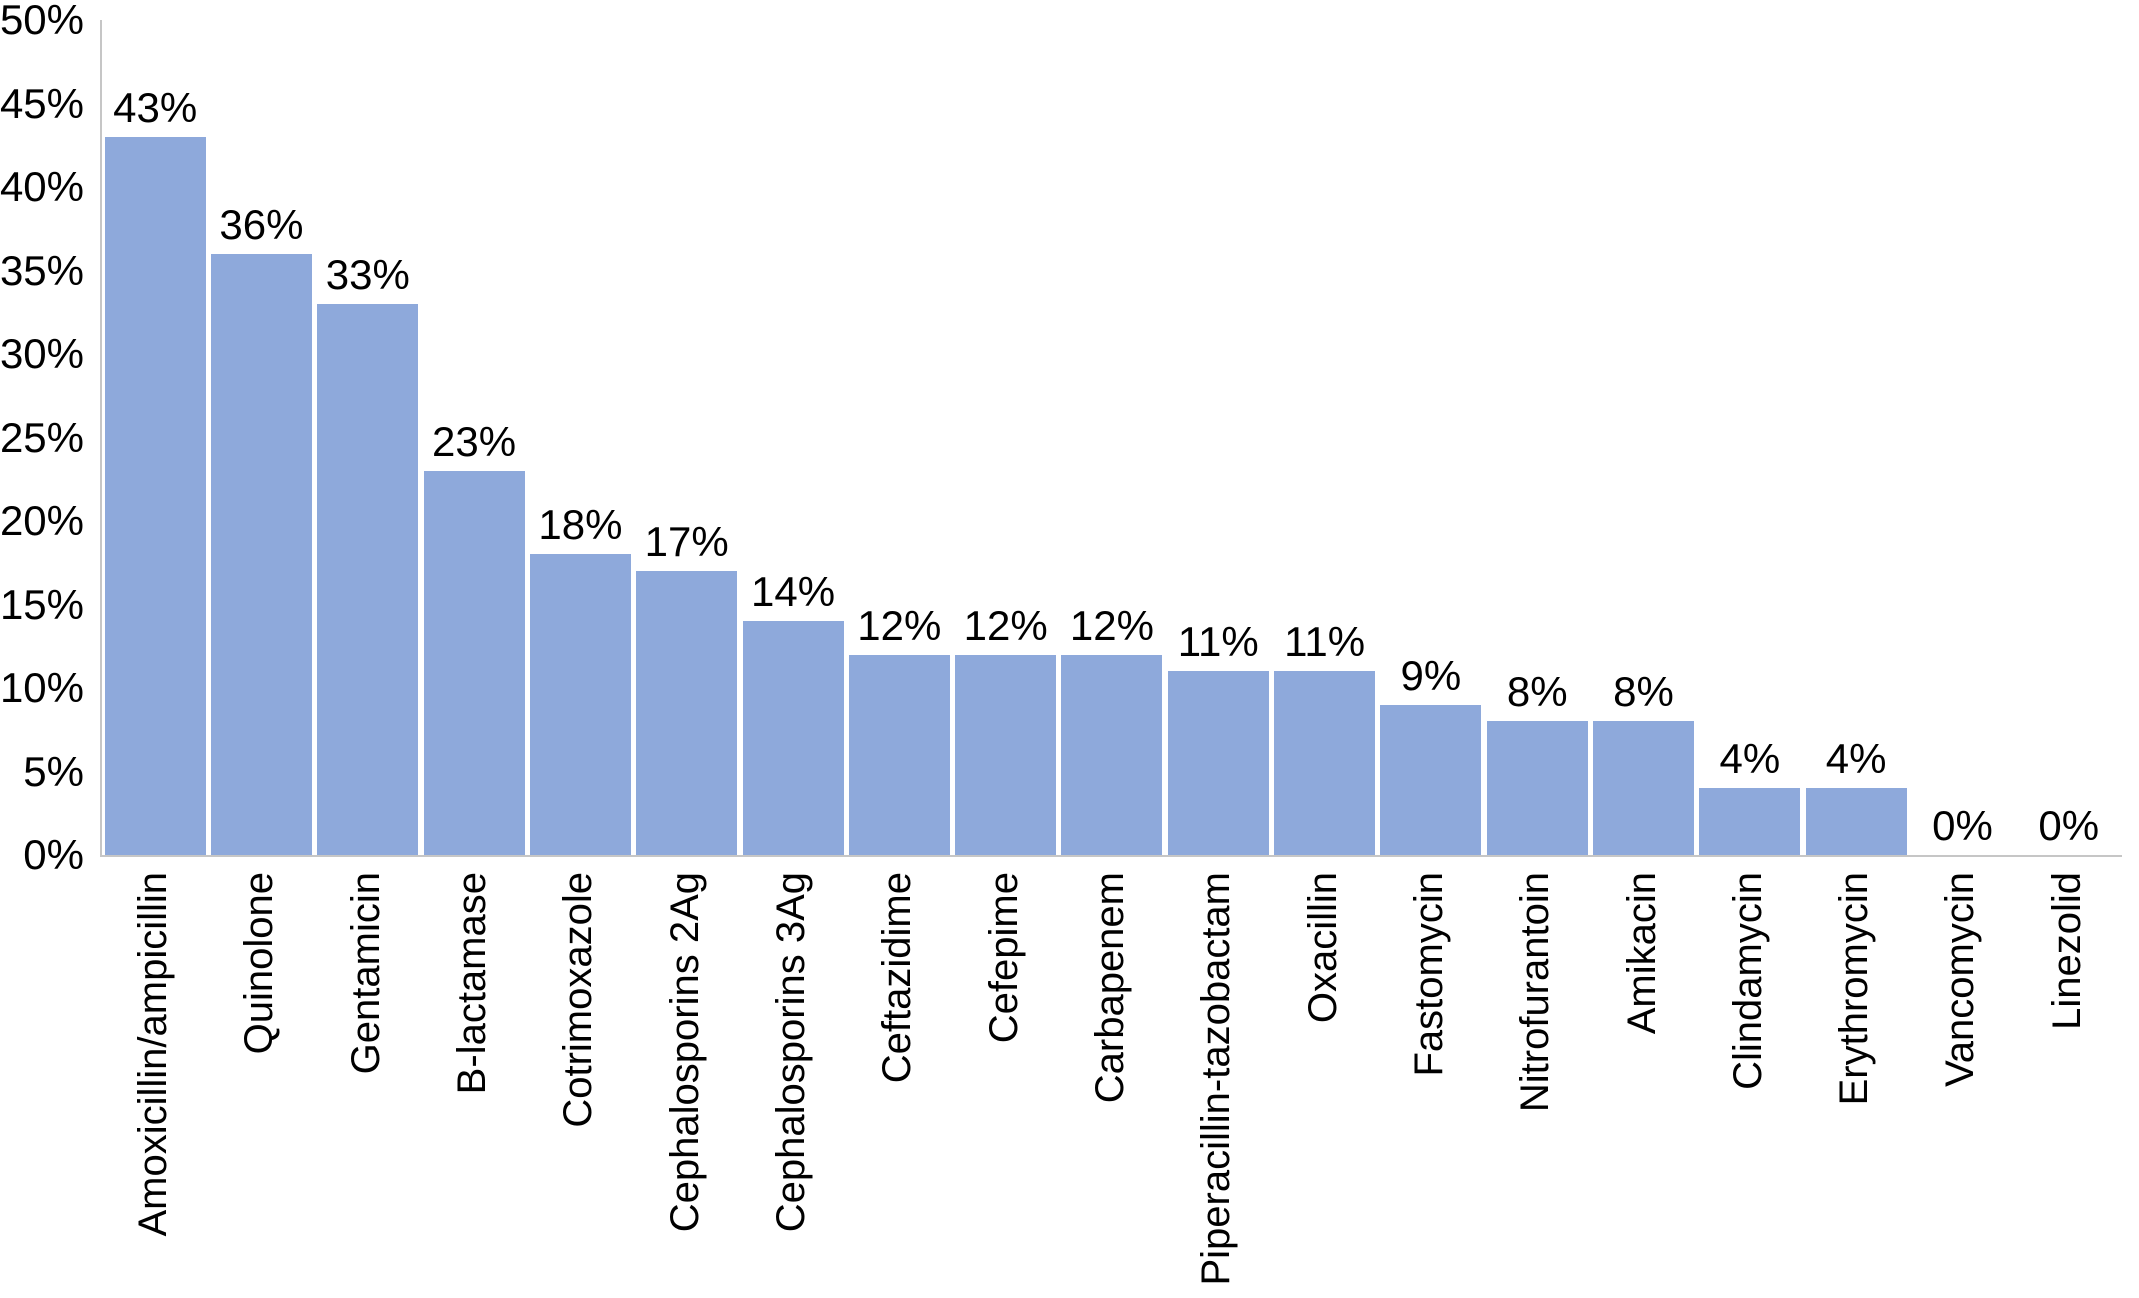 The width and height of the screenshot is (2139, 1298). What do you see at coordinates (1641, 1085) in the screenshot?
I see `x-label-column: Amikacin` at bounding box center [1641, 1085].